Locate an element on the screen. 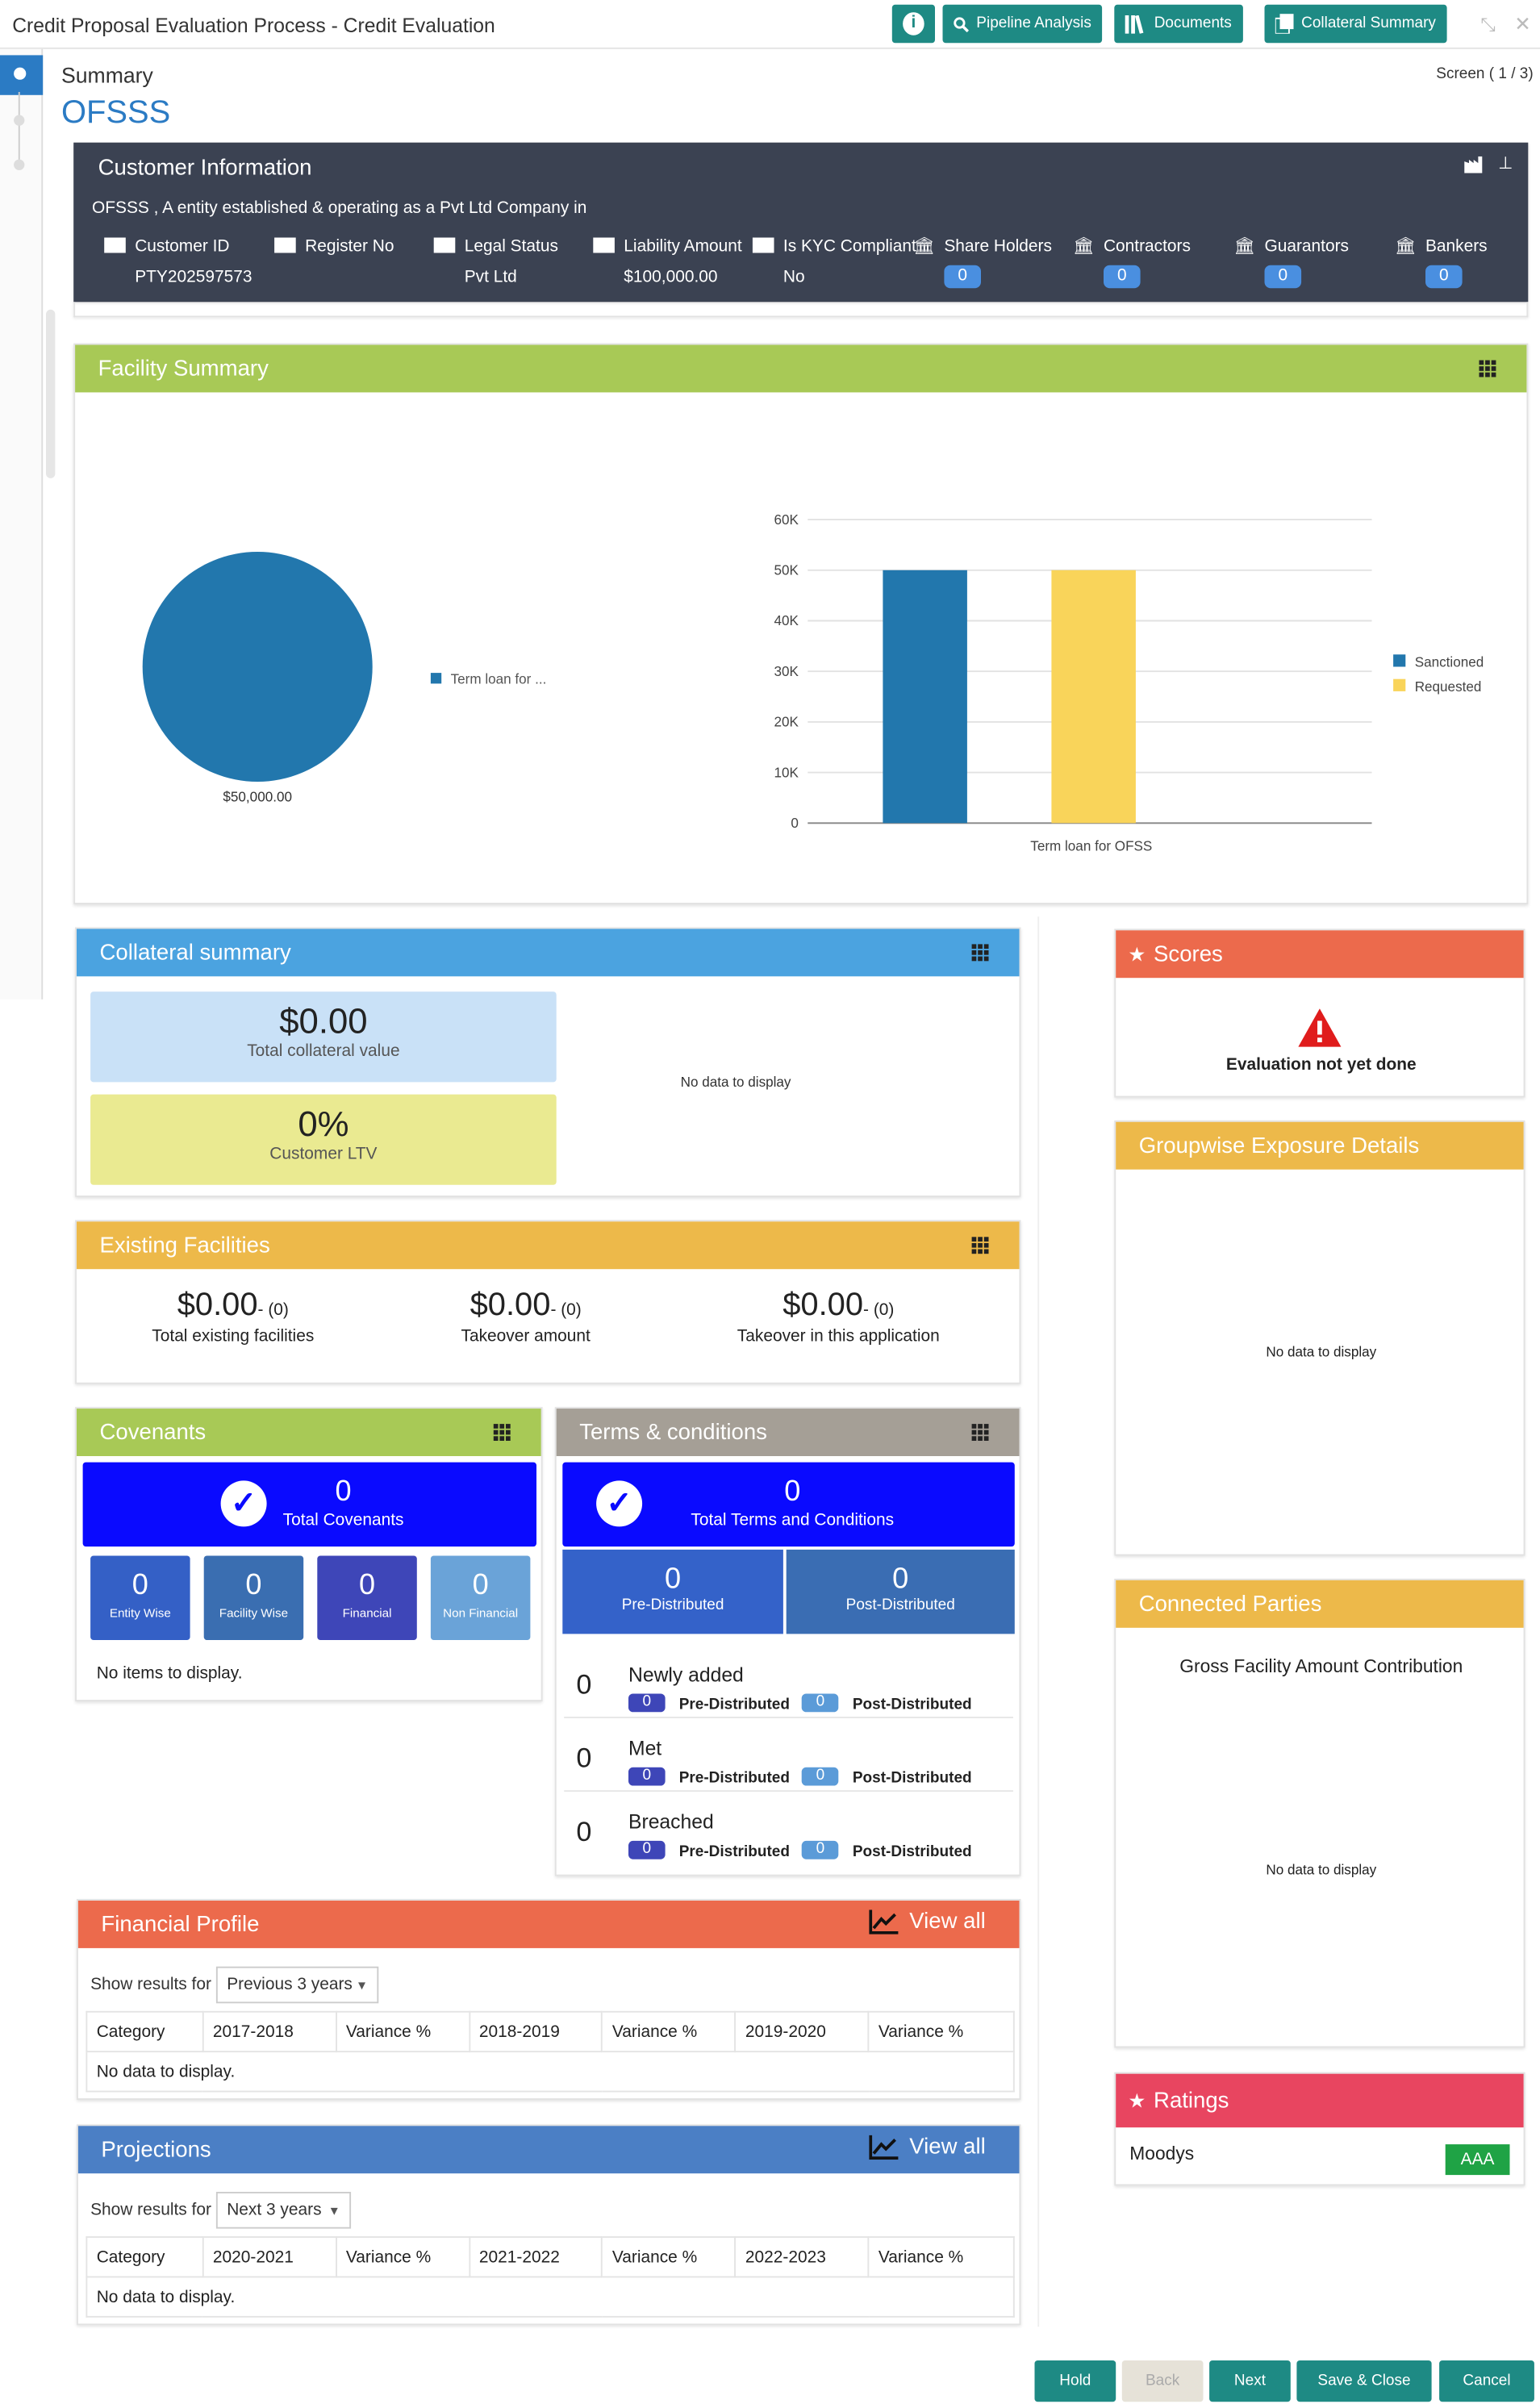  customer-count: 🏛 Bankers 0 is located at coordinates (1467, 260).